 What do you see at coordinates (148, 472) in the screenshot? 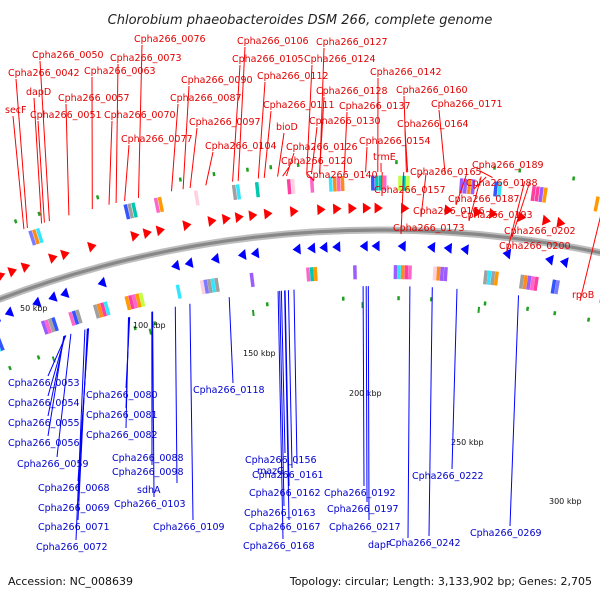
I see `reverse-gene-label: Cpha266_0098` at bounding box center [148, 472].